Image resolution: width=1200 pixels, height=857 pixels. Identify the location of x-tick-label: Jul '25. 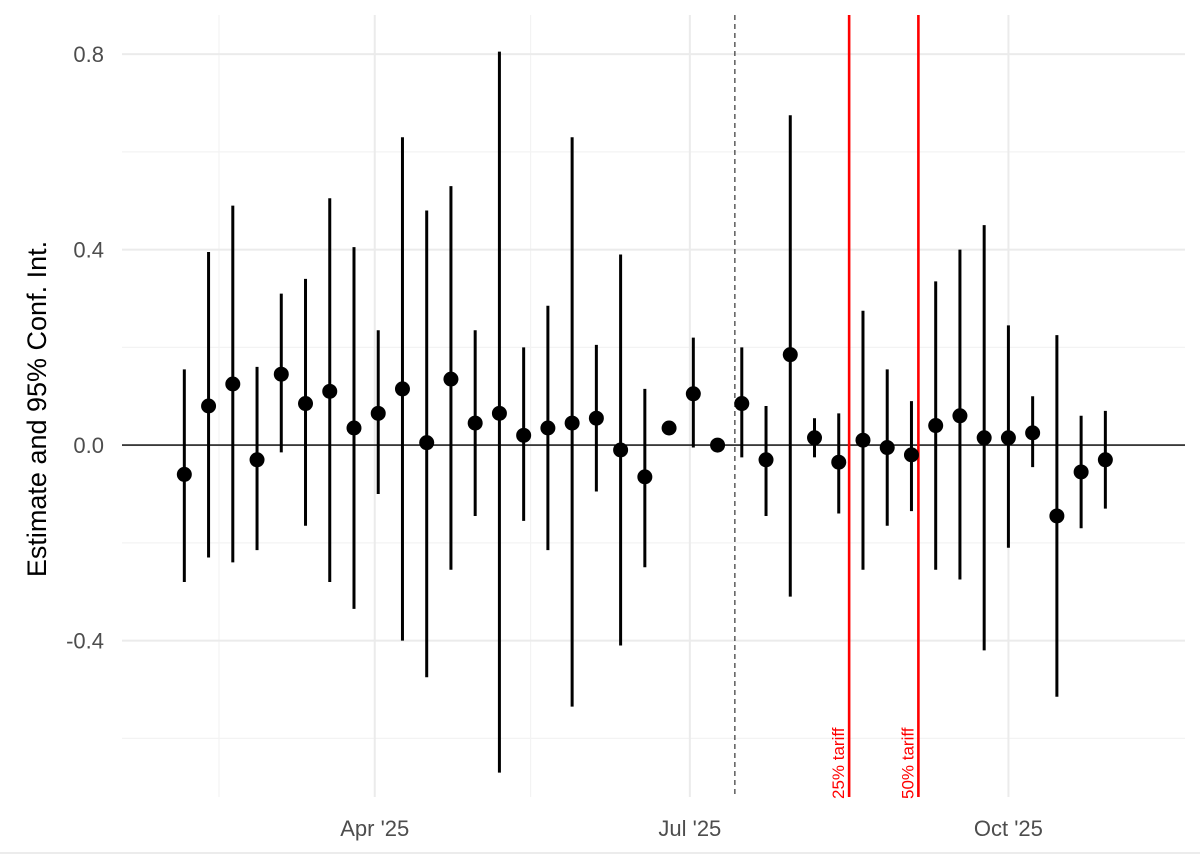
(689, 828).